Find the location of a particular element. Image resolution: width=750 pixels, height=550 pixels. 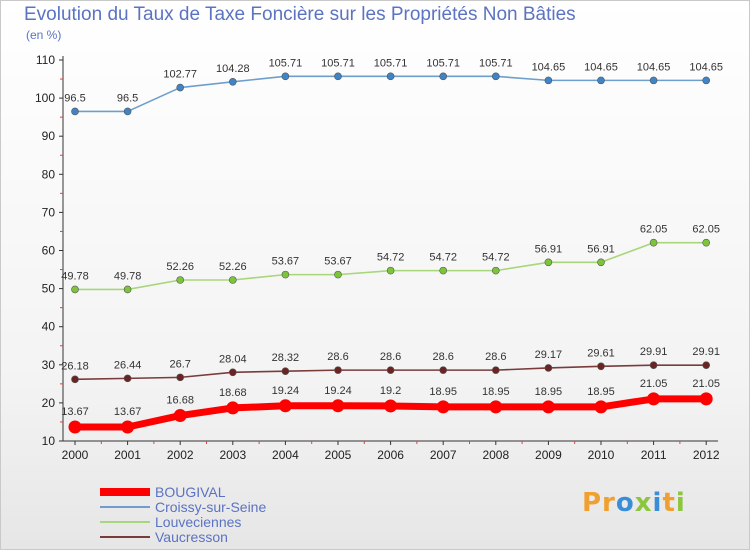

data-label: 29.17 is located at coordinates (549, 355).